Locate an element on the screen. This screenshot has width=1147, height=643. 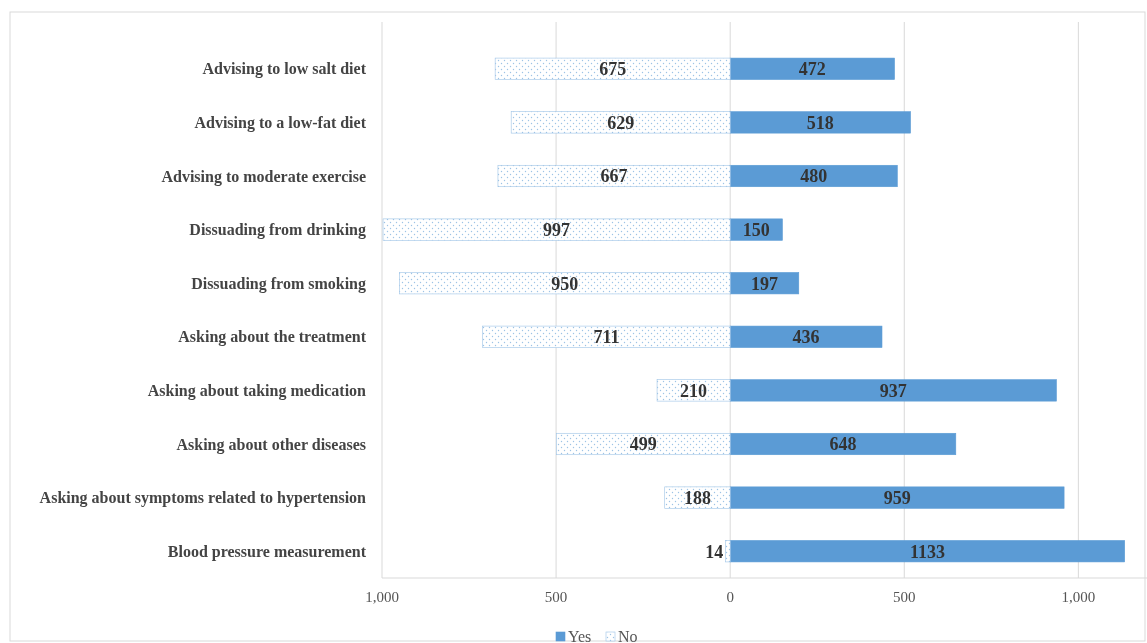
y-tick-label: Asking about taking medication is located at coordinates (257, 391).